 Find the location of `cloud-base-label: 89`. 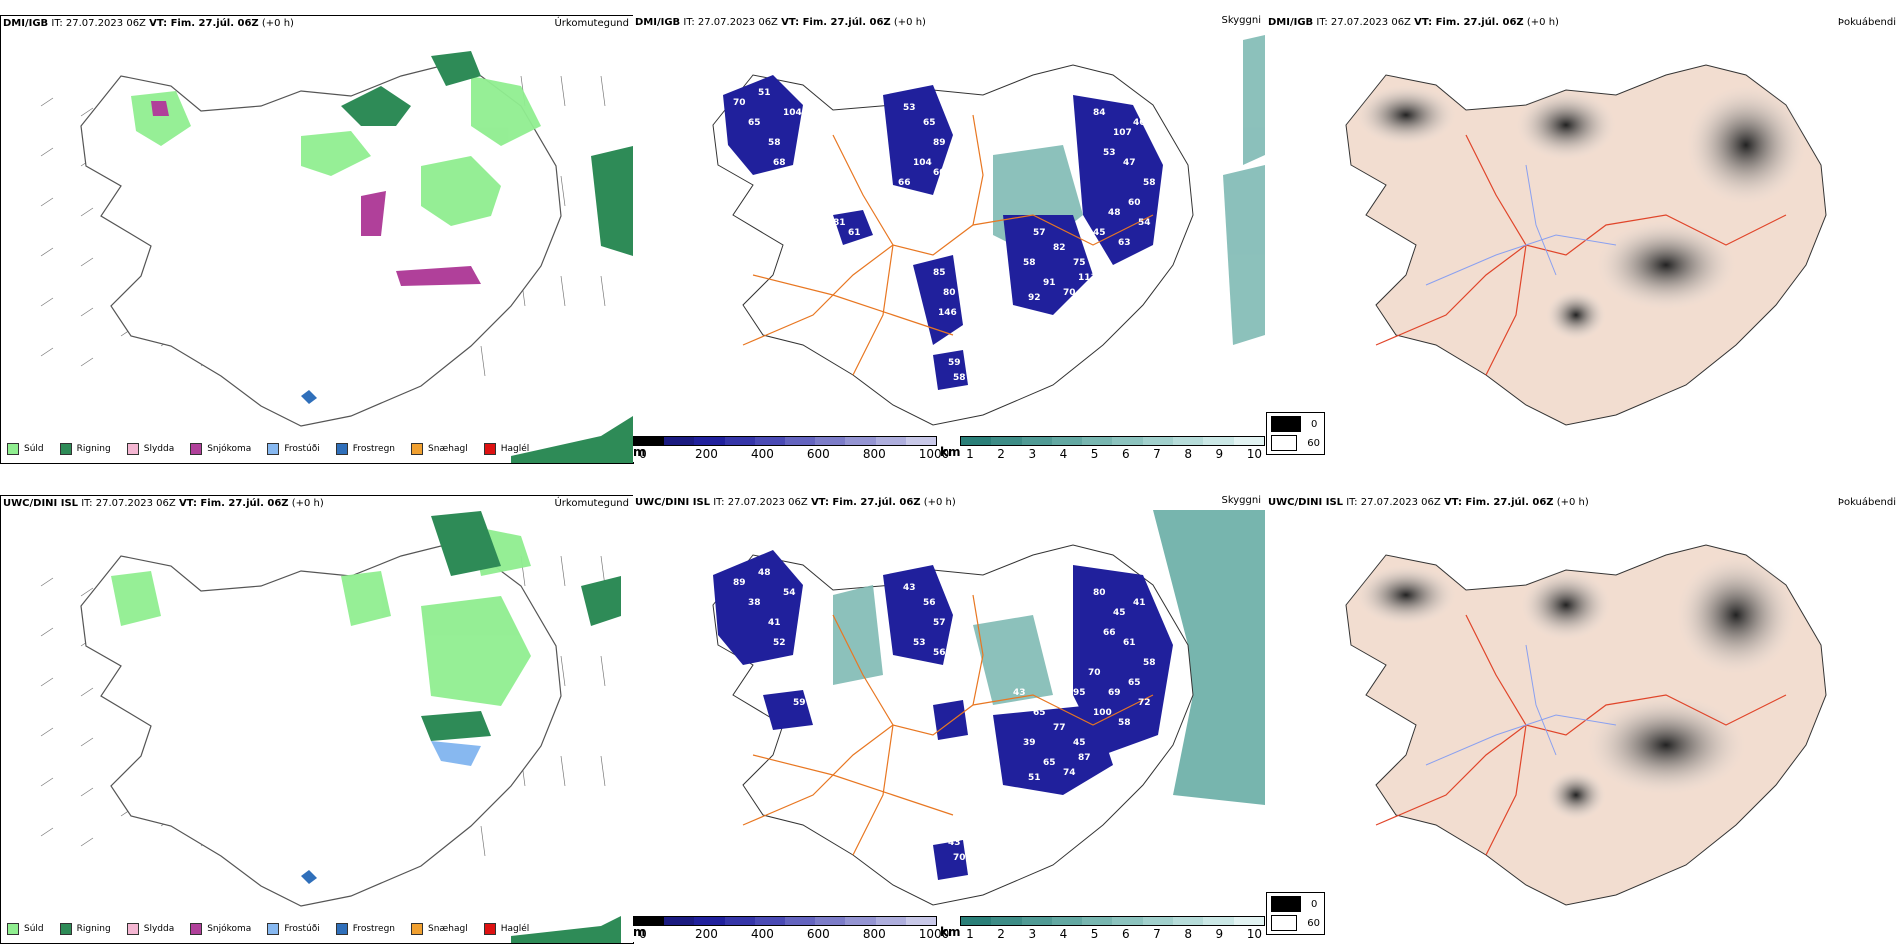

cloud-base-label: 89 is located at coordinates (939, 143).